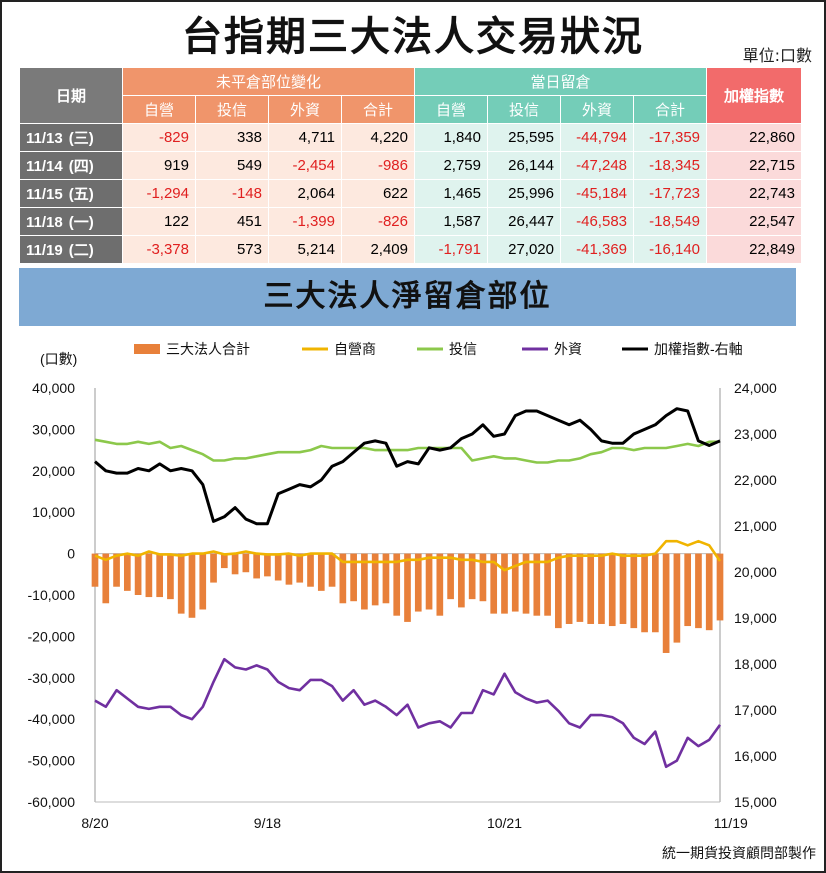  What do you see at coordinates (524, 249) in the screenshot?
I see `value-cell: 27,020` at bounding box center [524, 249].